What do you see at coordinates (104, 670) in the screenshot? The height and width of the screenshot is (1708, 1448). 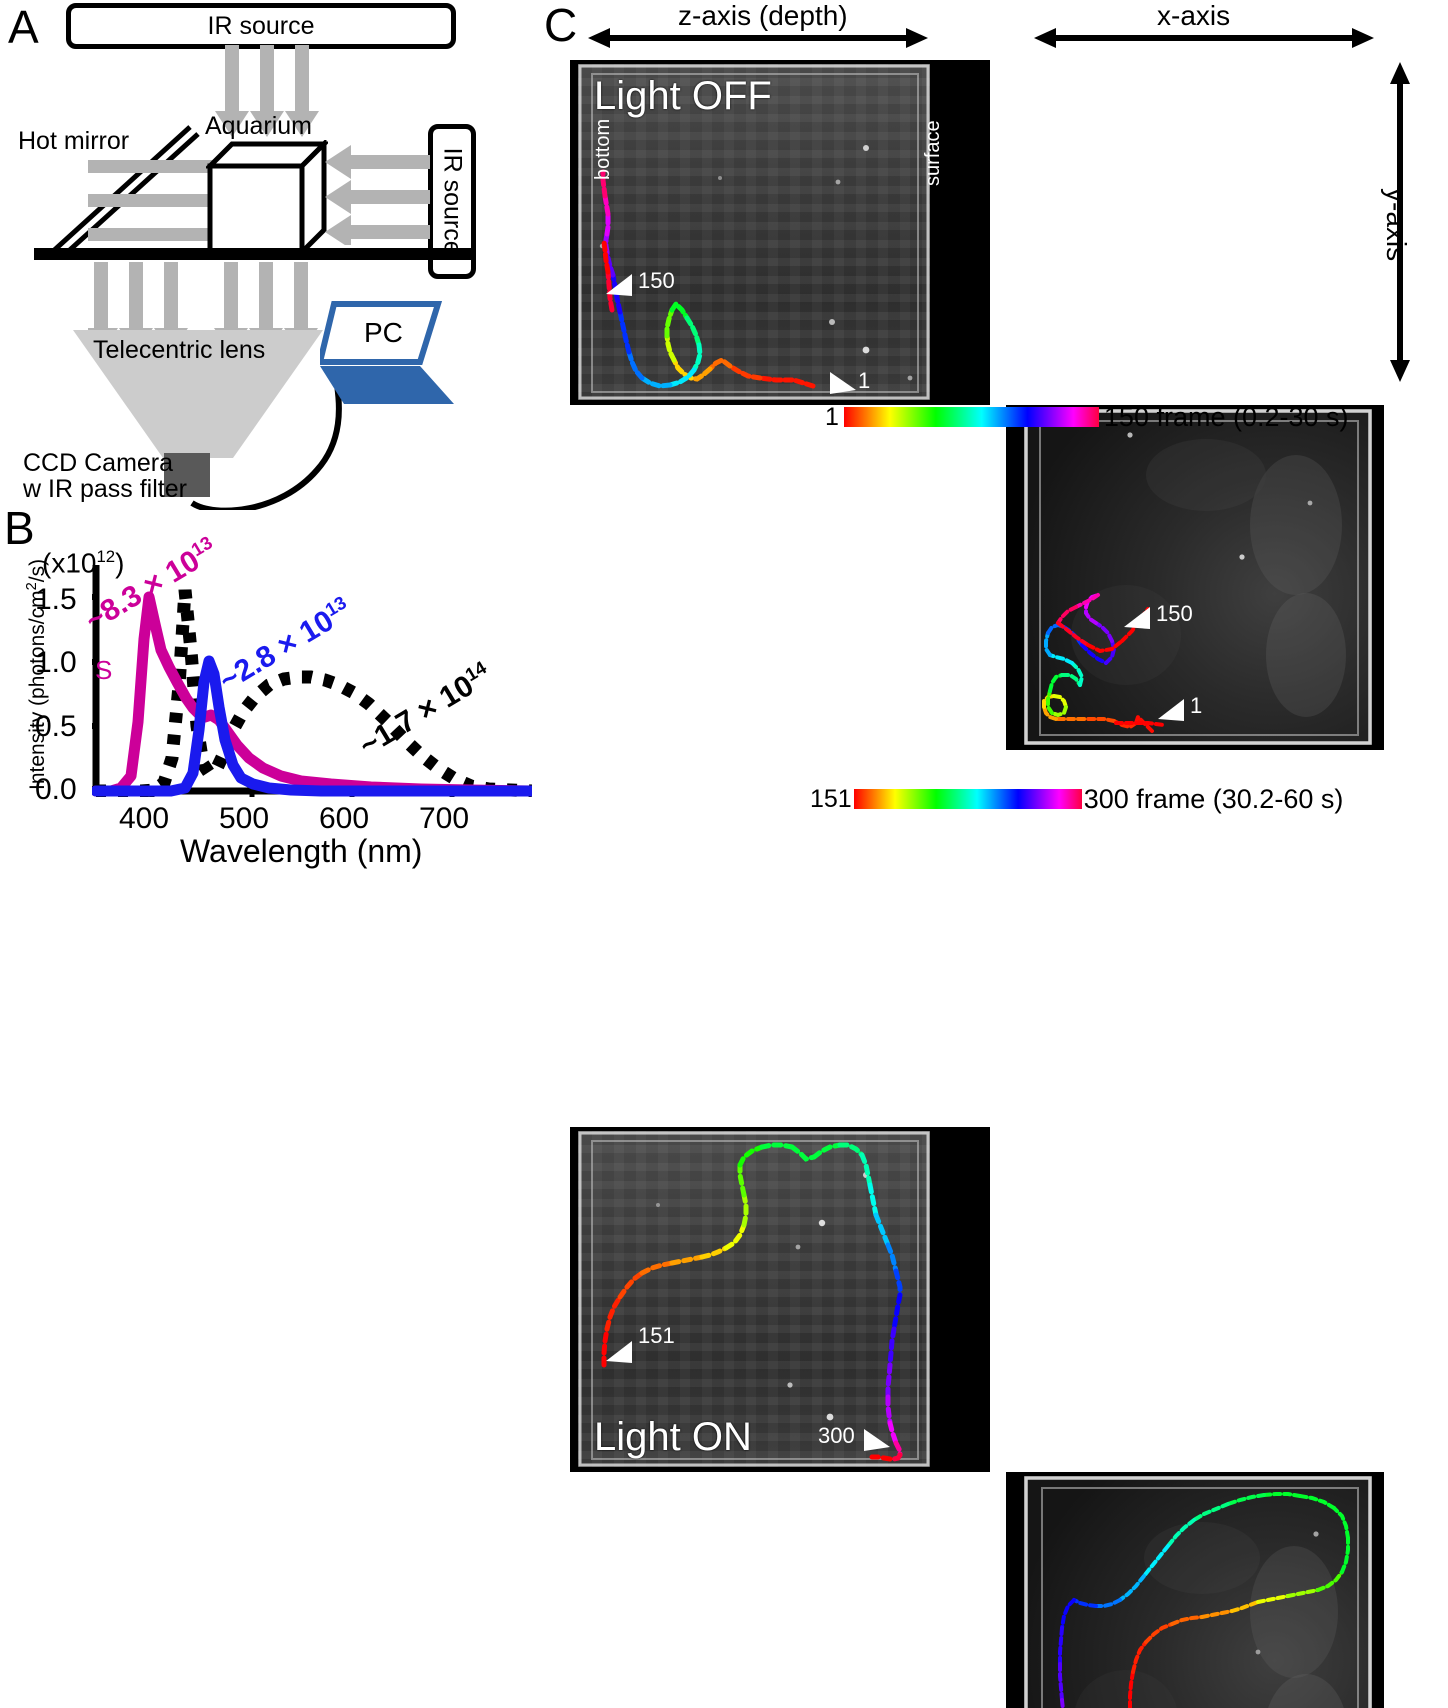 I see `chart-series-label-s: S` at bounding box center [104, 670].